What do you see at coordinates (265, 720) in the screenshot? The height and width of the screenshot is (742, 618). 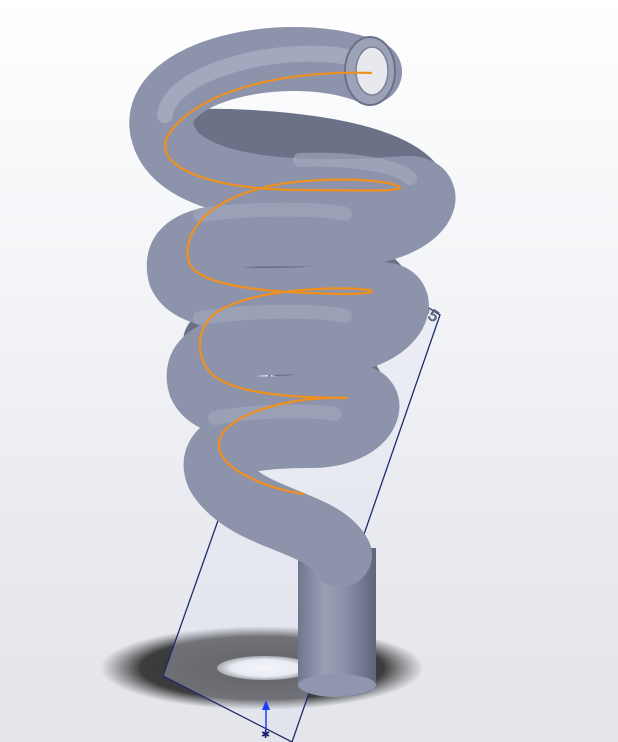 I see `coordinate-triad-icon: ✱` at bounding box center [265, 720].